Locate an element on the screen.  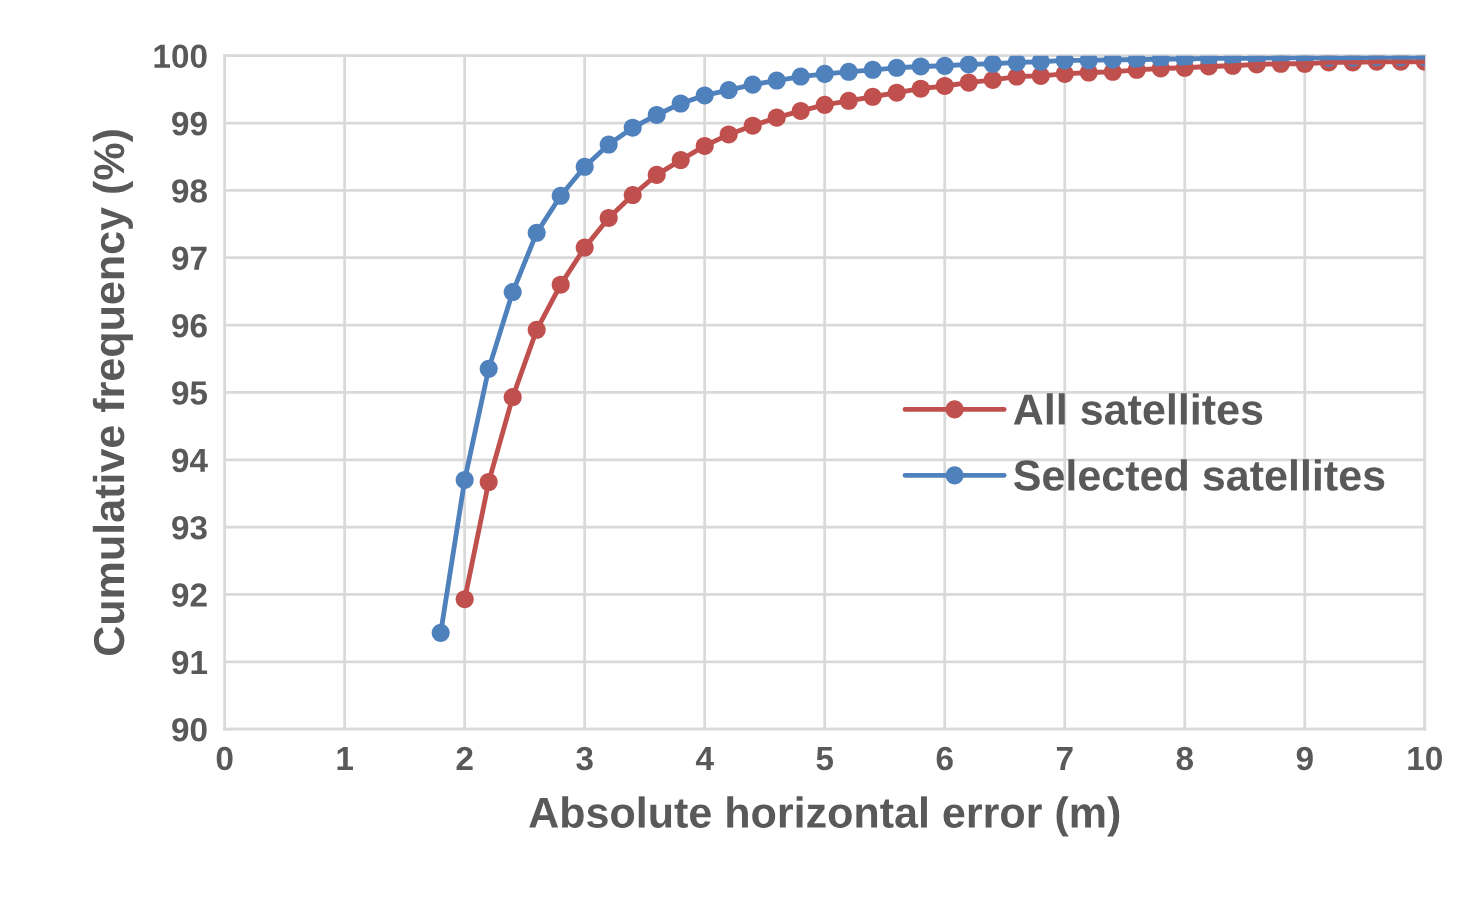
y-tick-label: 90 is located at coordinates (189, 729).